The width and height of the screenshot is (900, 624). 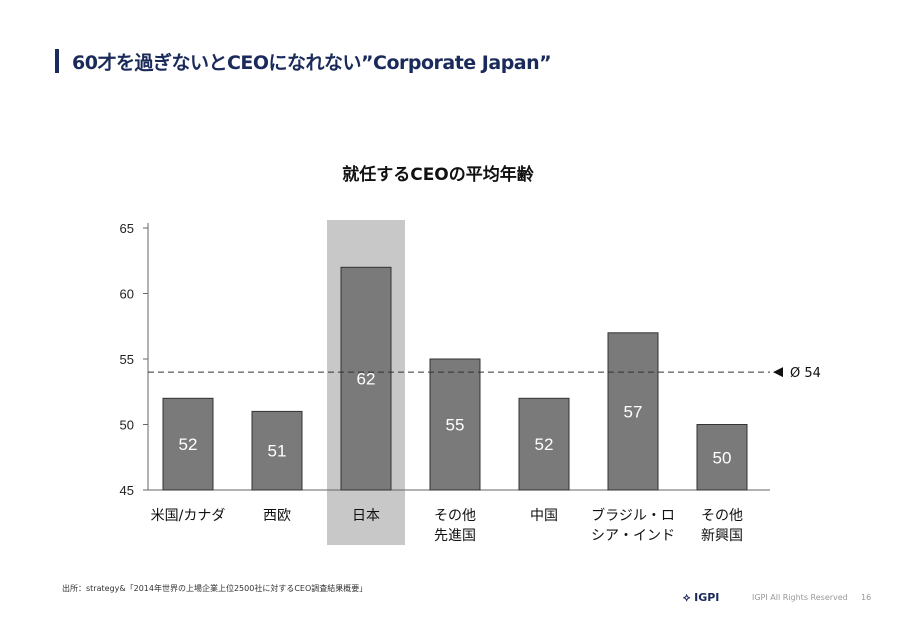 I want to click on average-label: Ø 54, so click(x=805, y=373).